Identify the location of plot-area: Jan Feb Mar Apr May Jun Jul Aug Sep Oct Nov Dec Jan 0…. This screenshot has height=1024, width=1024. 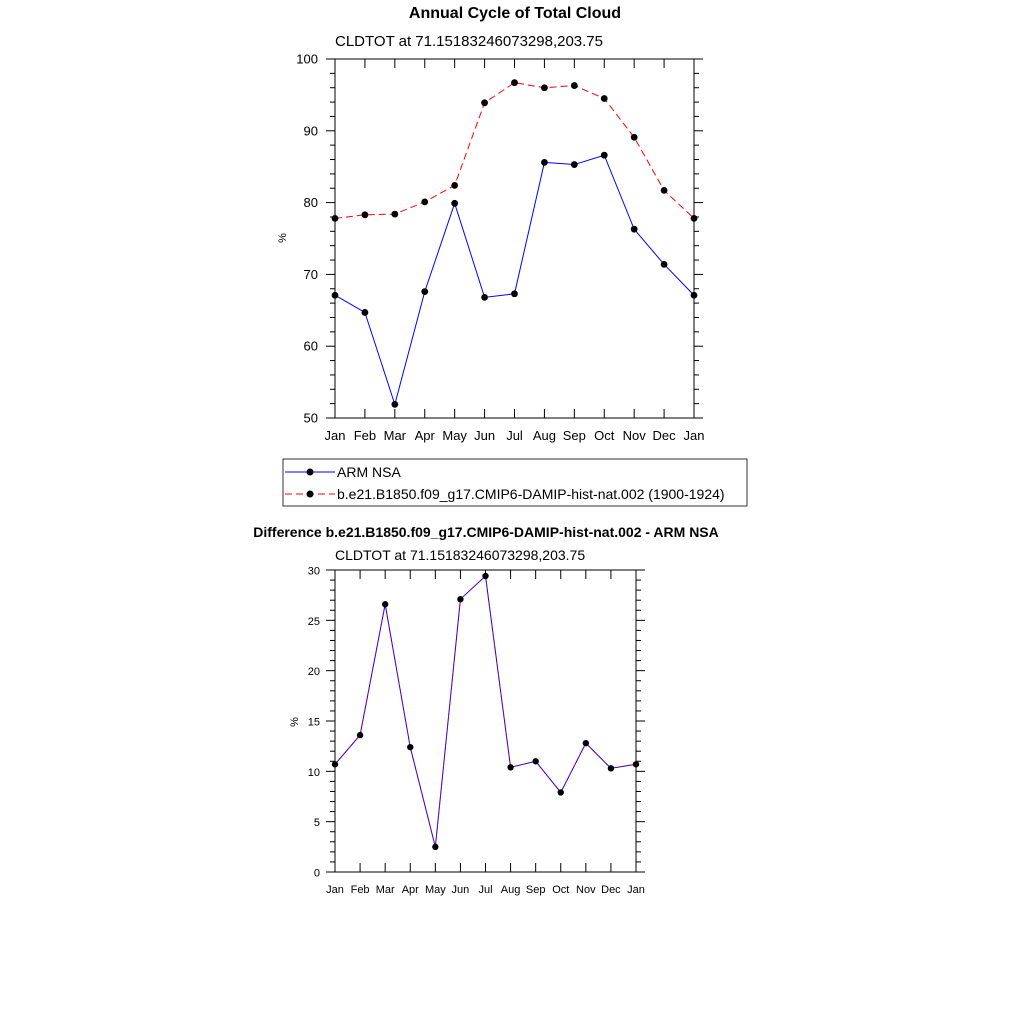
(476, 731).